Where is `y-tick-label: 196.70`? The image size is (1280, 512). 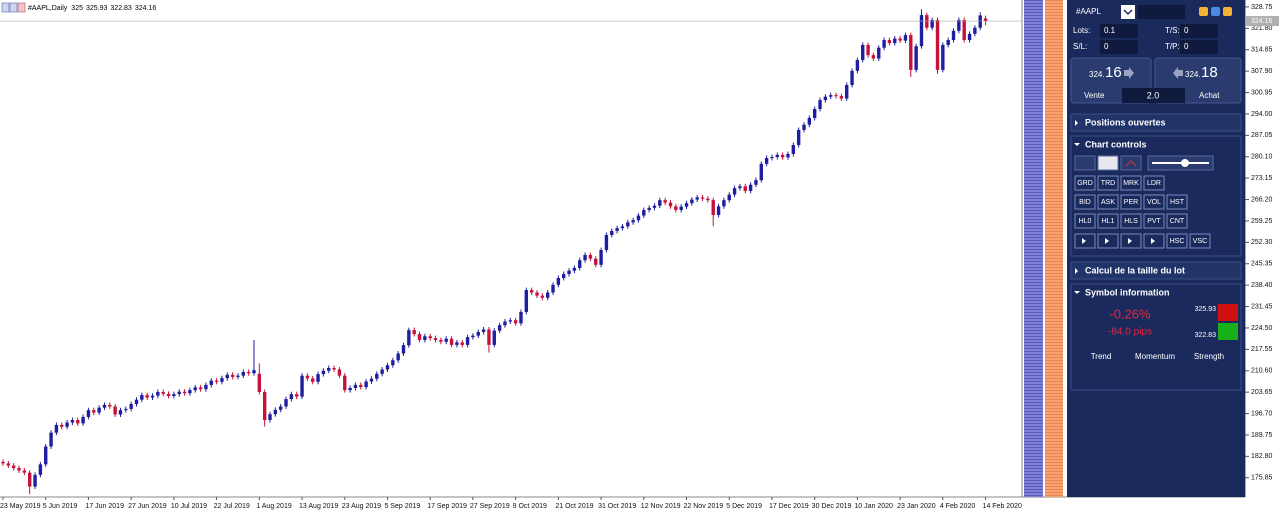 y-tick-label: 196.70 is located at coordinates (1262, 413).